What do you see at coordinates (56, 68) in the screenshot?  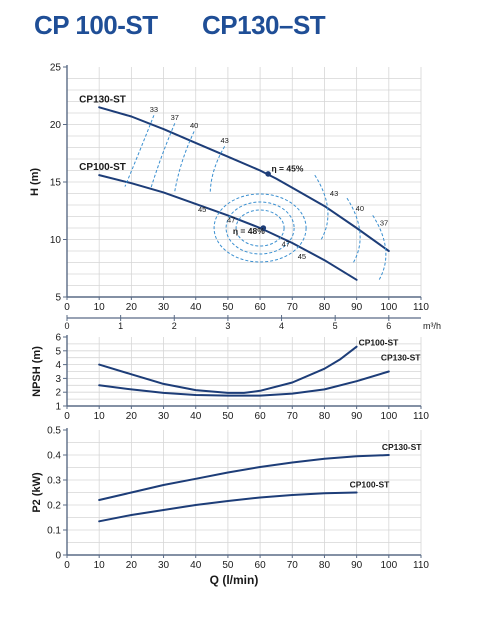 I see `y-tick-label: 25` at bounding box center [56, 68].